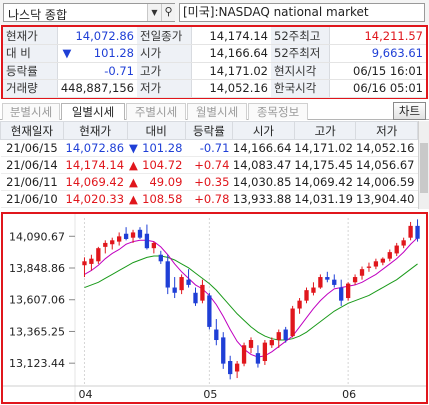 Image resolution: width=429 pixels, height=405 pixels. I want to click on chart-button: 차트, so click(409, 111).